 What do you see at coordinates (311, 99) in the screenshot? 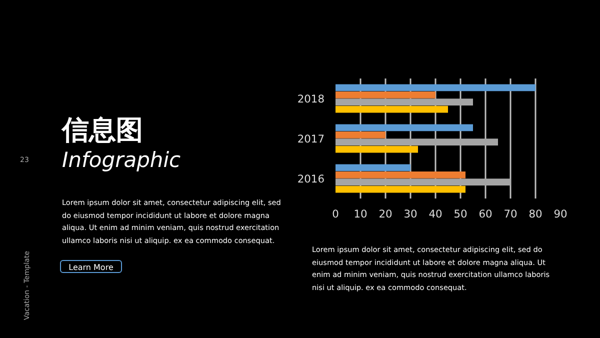
I see `y-tick-label: 2018` at bounding box center [311, 99].